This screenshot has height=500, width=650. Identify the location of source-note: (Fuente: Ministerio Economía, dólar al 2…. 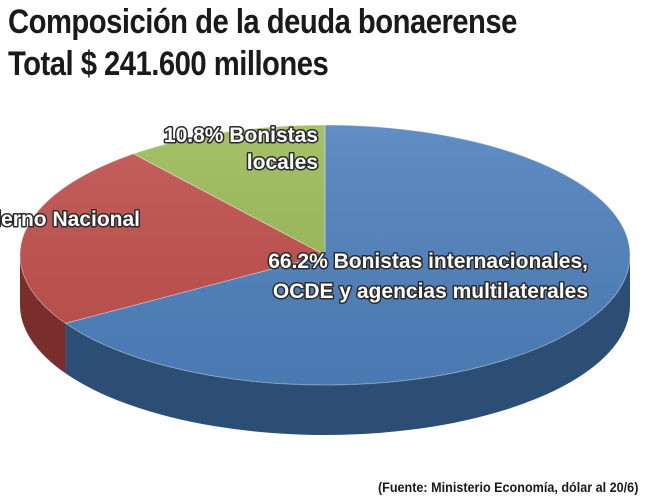
(507, 487).